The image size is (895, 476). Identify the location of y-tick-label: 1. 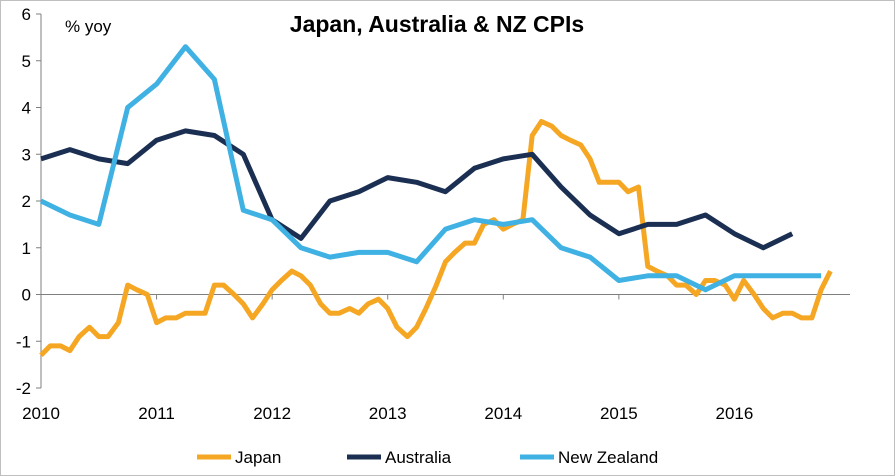
(26, 248).